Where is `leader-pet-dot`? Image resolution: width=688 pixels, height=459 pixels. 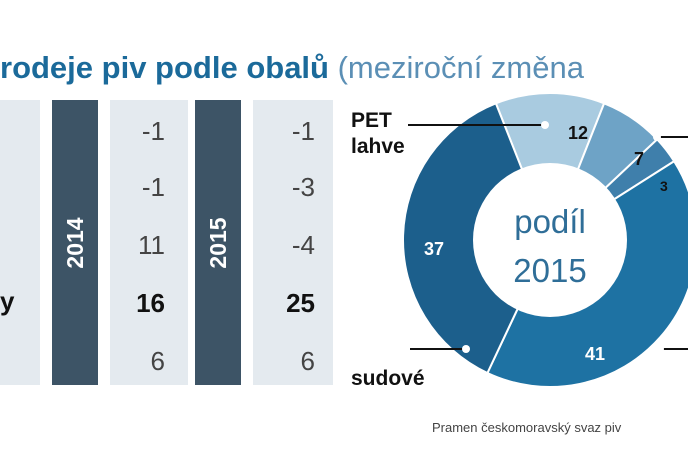
leader-pet-dot is located at coordinates (545, 125).